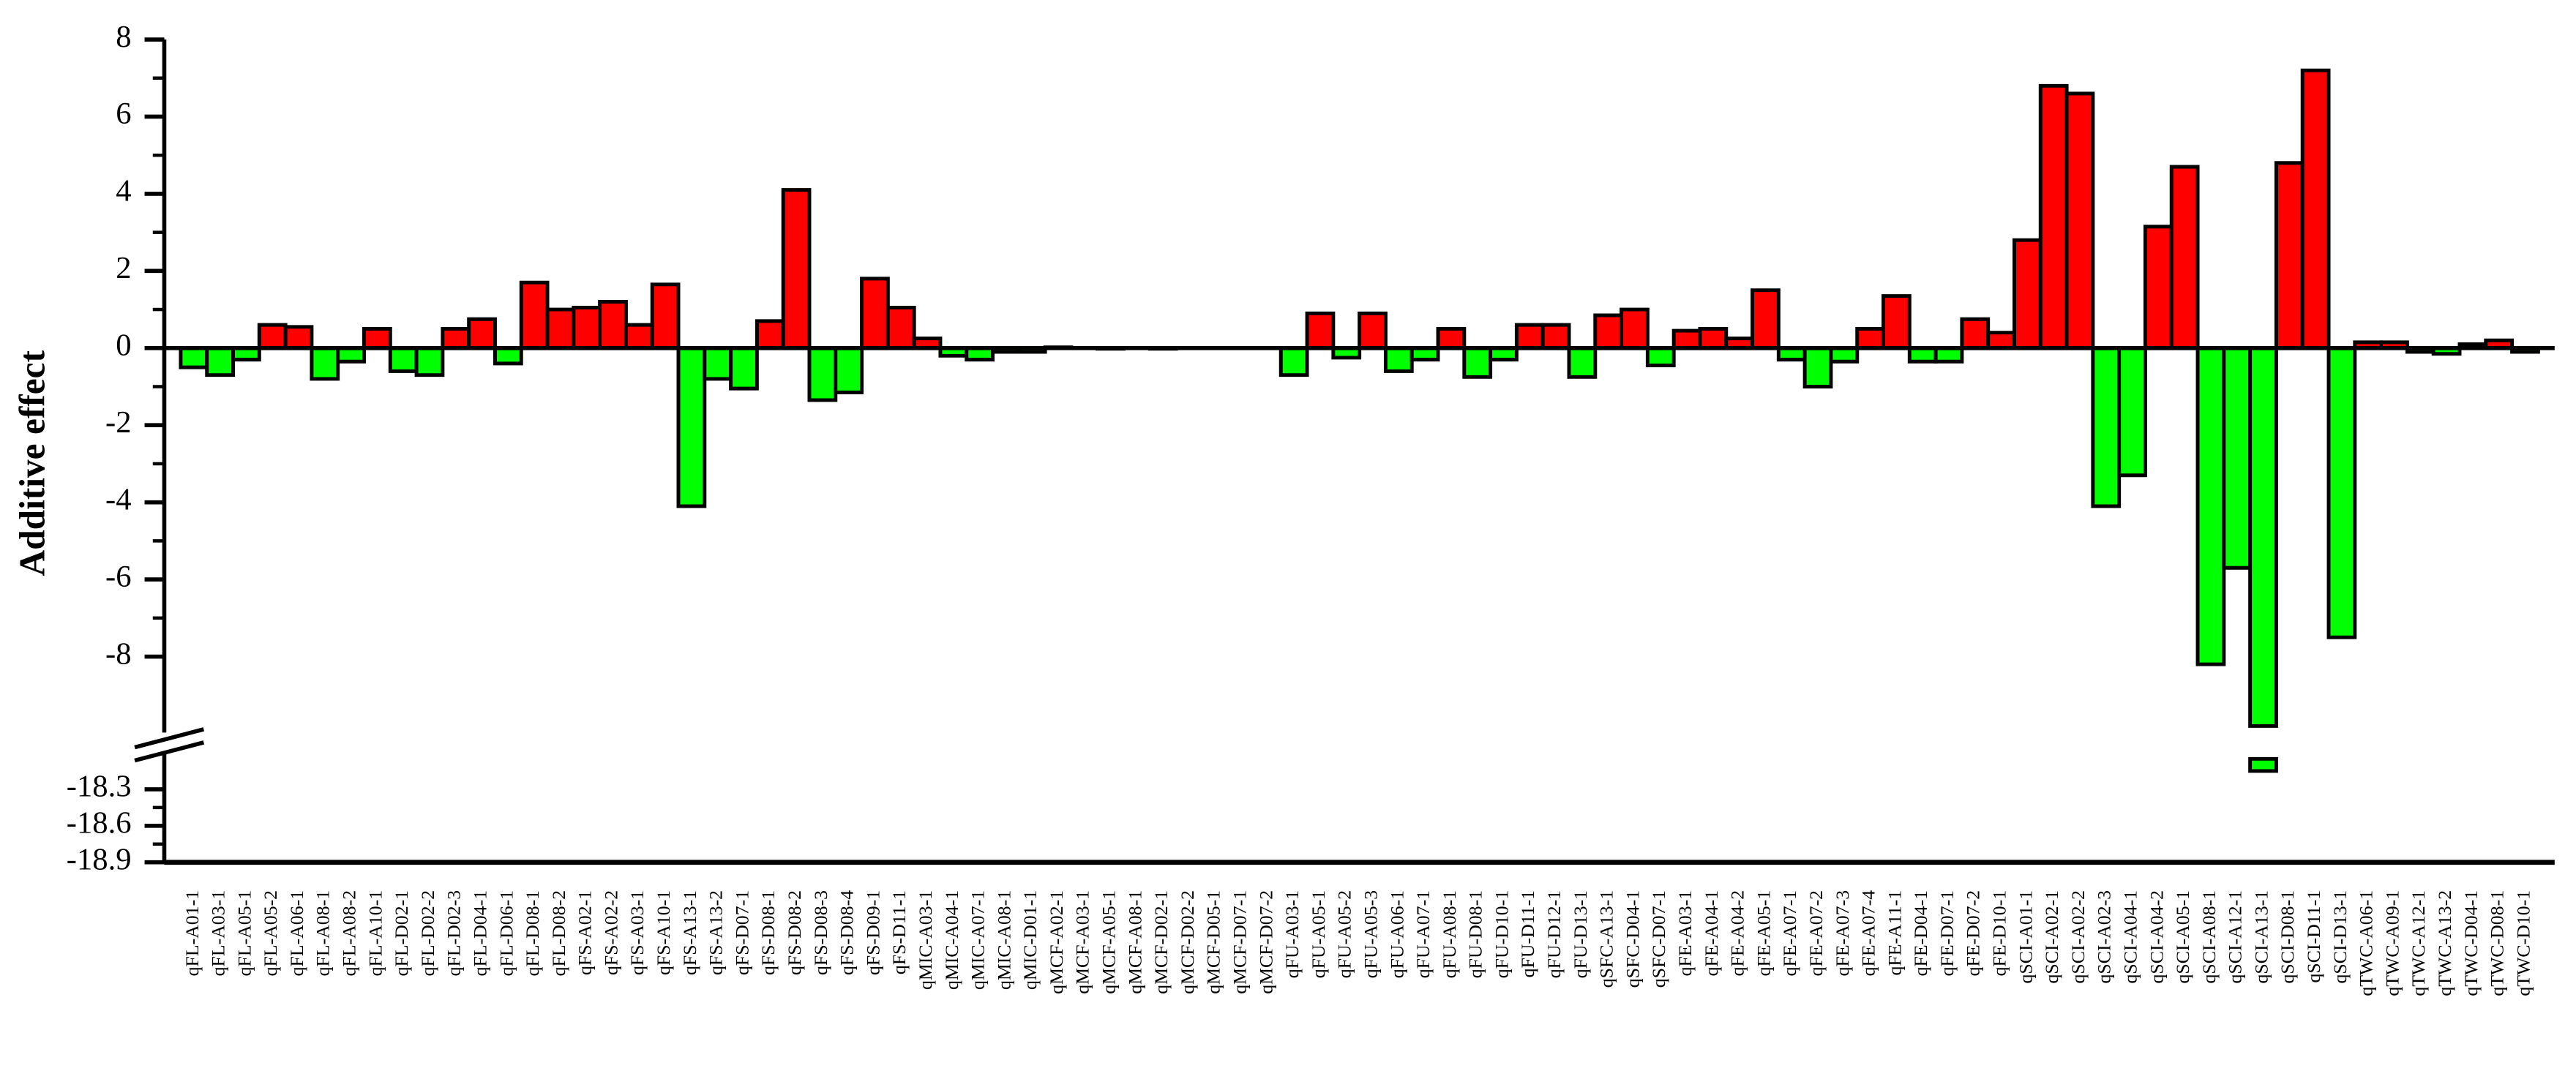 The width and height of the screenshot is (2576, 1071). Describe the element at coordinates (1318, 934) in the screenshot. I see `x-tick-label: qFU-A05-1` at that location.